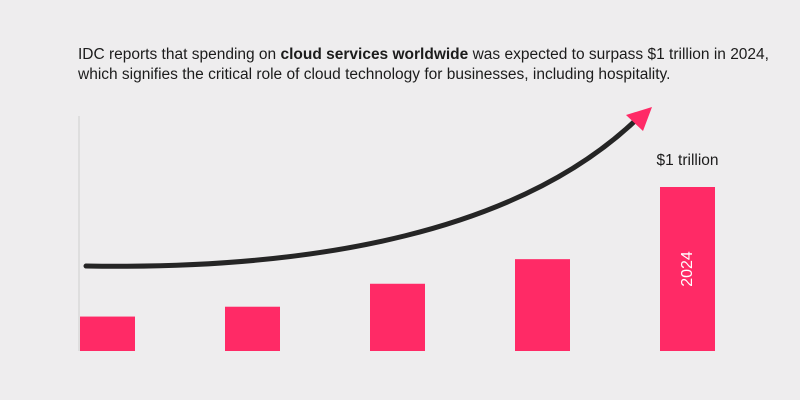 This screenshot has height=400, width=800. I want to click on category-label-5: 2024, so click(687, 269).